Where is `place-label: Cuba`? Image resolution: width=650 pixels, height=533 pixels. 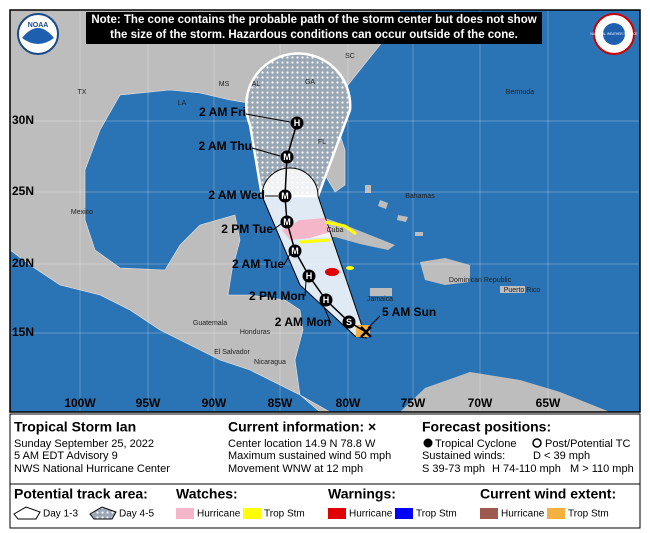 place-label: Cuba is located at coordinates (335, 230).